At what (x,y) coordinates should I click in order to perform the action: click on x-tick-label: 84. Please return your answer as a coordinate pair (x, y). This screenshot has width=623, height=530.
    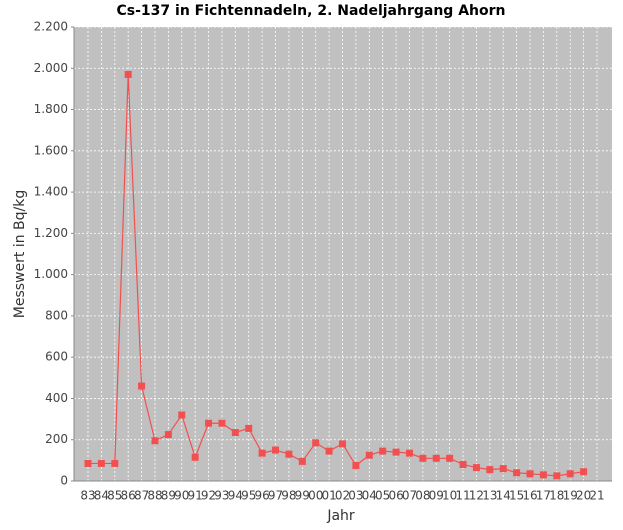
    Looking at the image, I should click on (101, 496).